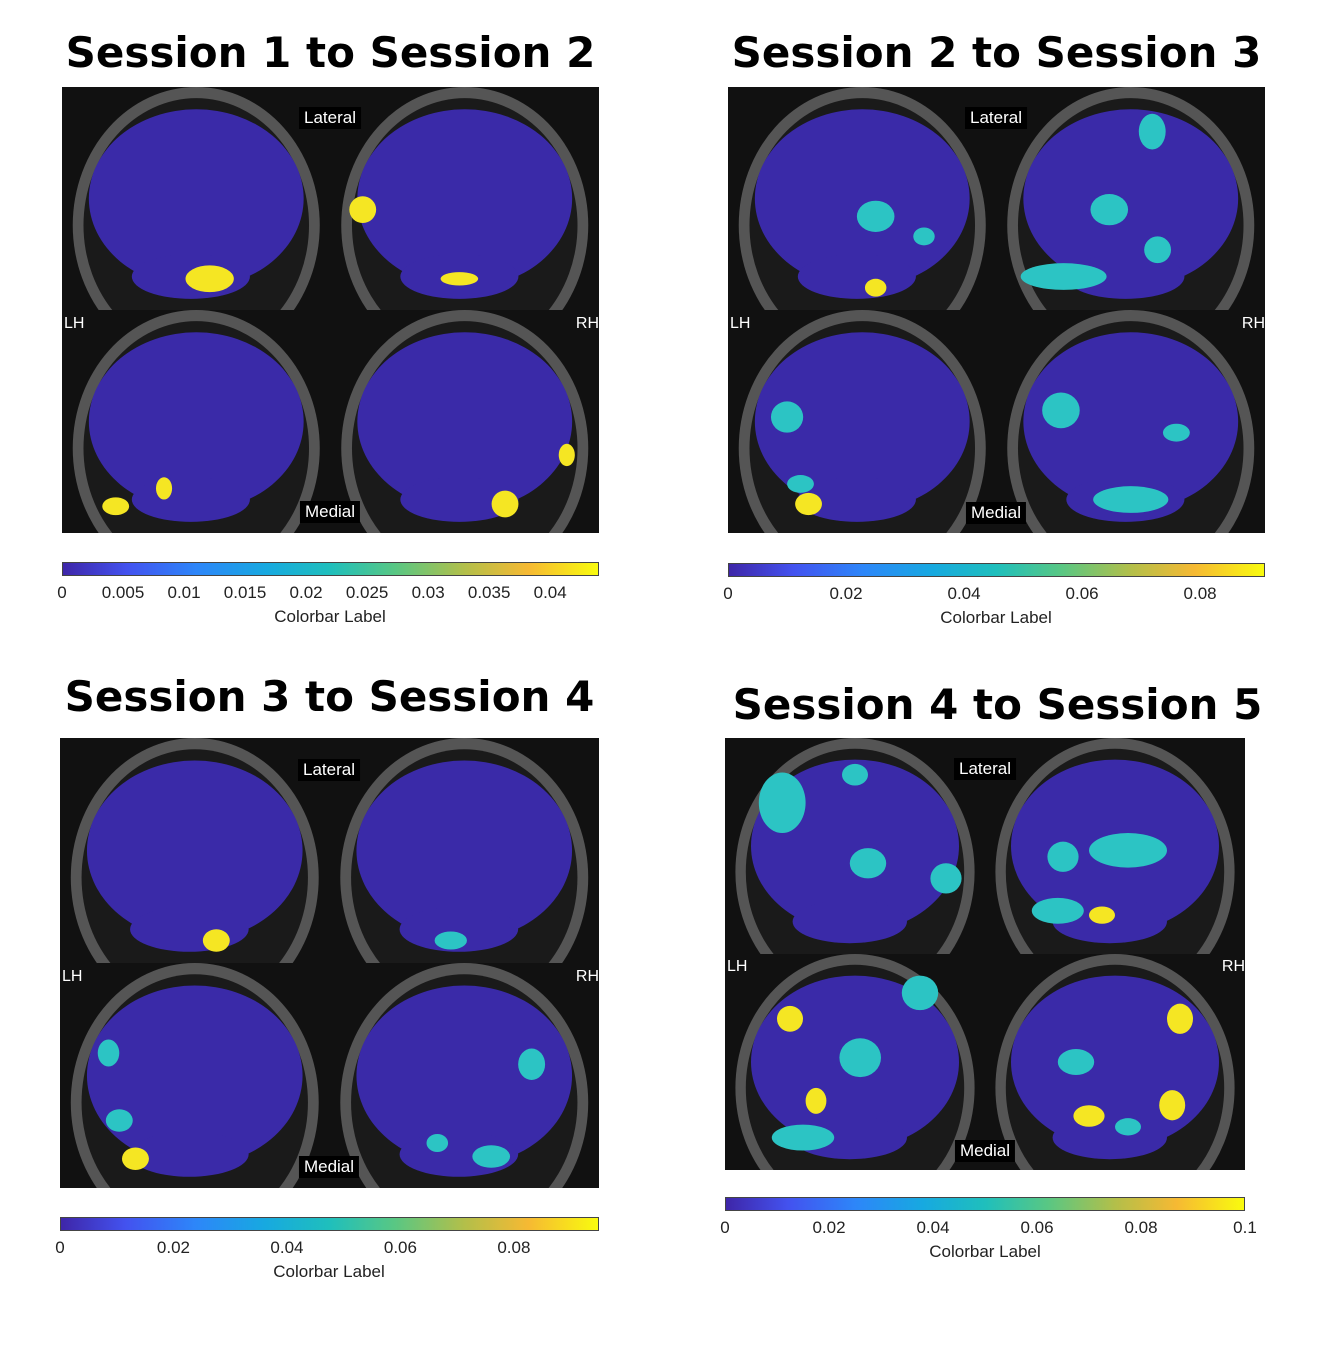 The image size is (1324, 1348). What do you see at coordinates (184, 592) in the screenshot?
I see `colorbar-tick-label: 0.01` at bounding box center [184, 592].